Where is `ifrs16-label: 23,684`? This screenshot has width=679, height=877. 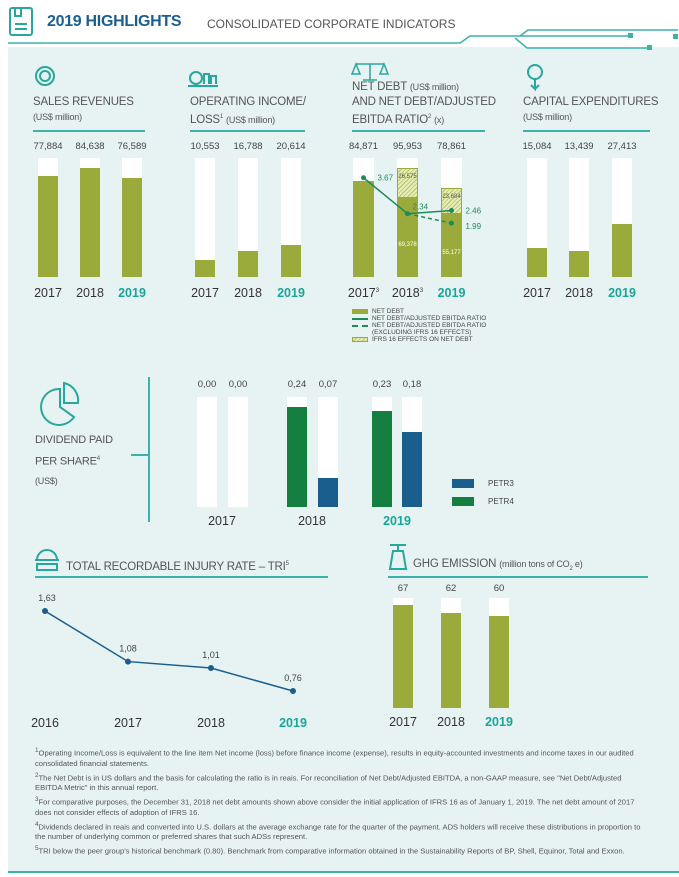 ifrs16-label: 23,684 is located at coordinates (451, 196).